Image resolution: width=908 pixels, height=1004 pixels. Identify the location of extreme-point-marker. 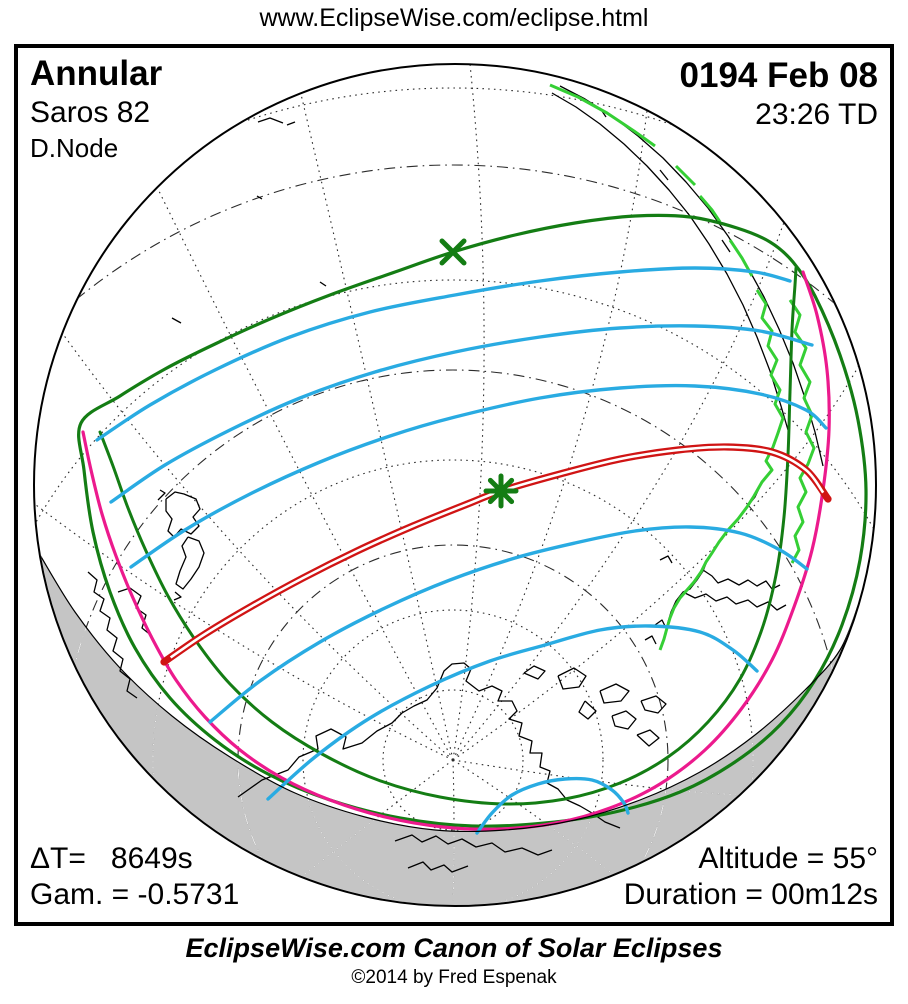
(453, 252).